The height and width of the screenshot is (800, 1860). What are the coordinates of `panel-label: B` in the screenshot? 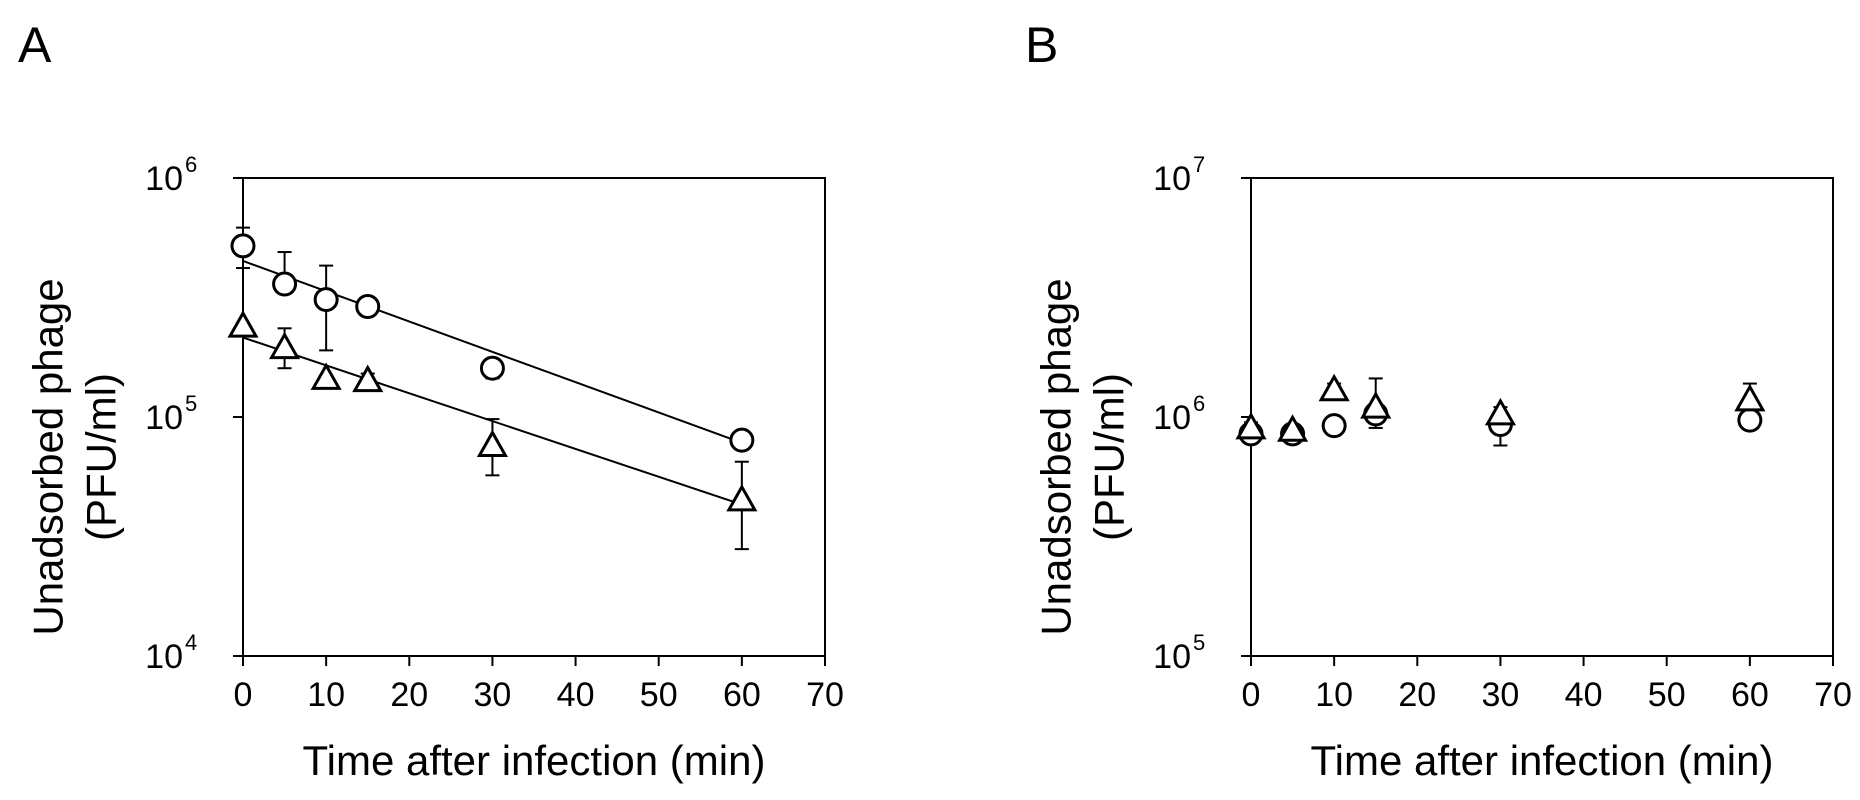 It's located at (1041, 45).